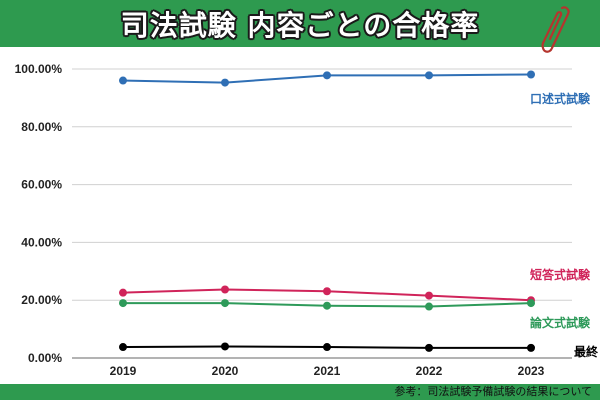 The width and height of the screenshot is (600, 400). I want to click on y-tick-label: 0.00%, so click(45, 358).